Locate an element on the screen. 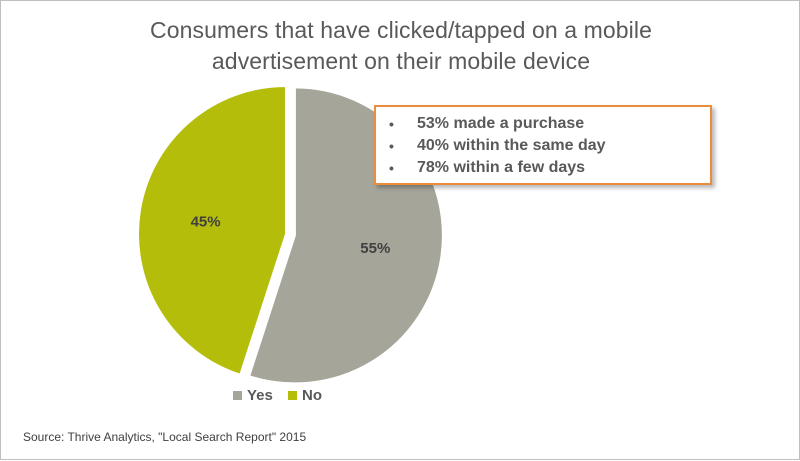 Image resolution: width=800 pixels, height=461 pixels. data-label-yes: 55% is located at coordinates (375, 248).